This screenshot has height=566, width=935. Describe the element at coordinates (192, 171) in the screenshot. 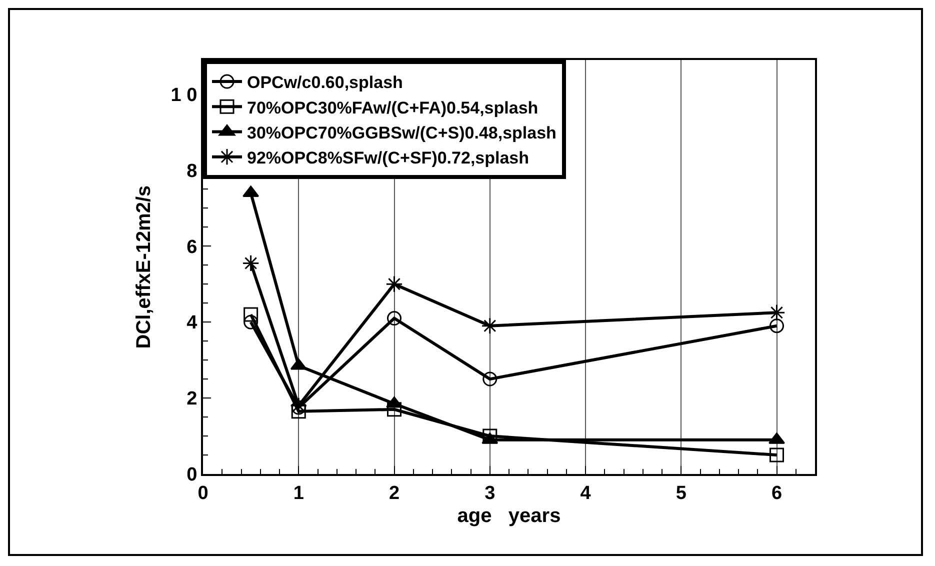

I see `y-tick-label: 8` at that location.